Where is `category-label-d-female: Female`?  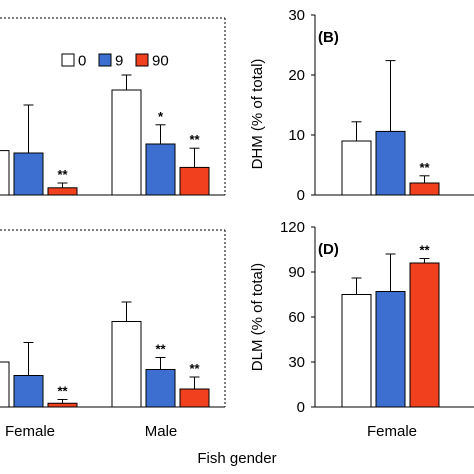 category-label-d-female: Female is located at coordinates (392, 431).